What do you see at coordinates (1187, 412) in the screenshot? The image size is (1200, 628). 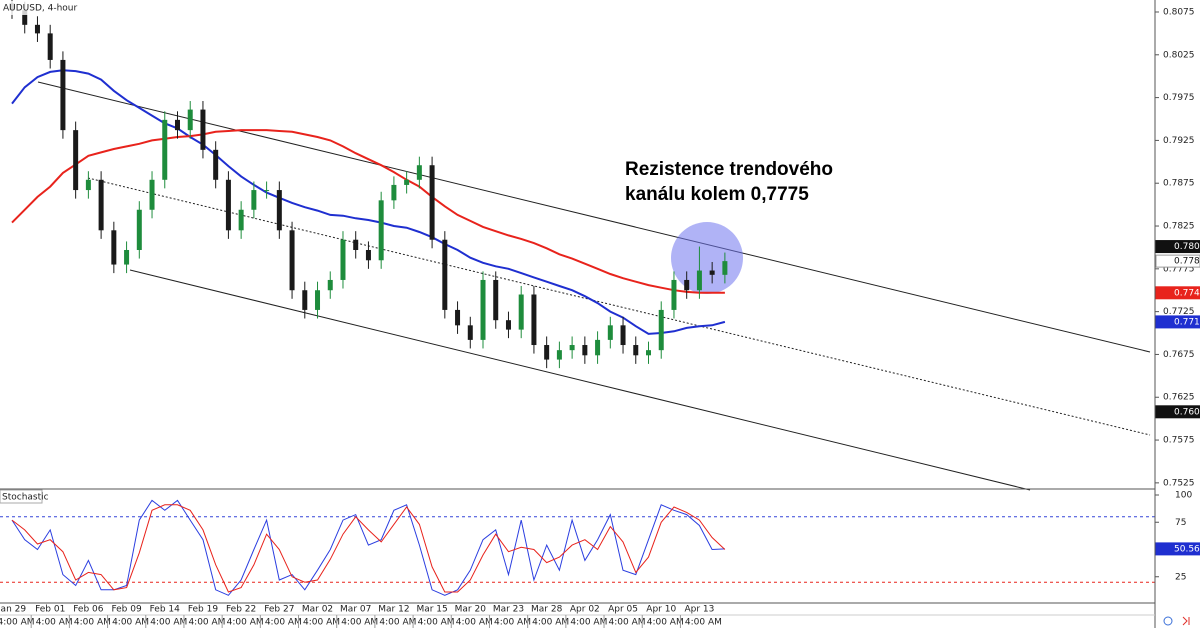 I see `value-marker-label: 0.7608` at bounding box center [1187, 412].